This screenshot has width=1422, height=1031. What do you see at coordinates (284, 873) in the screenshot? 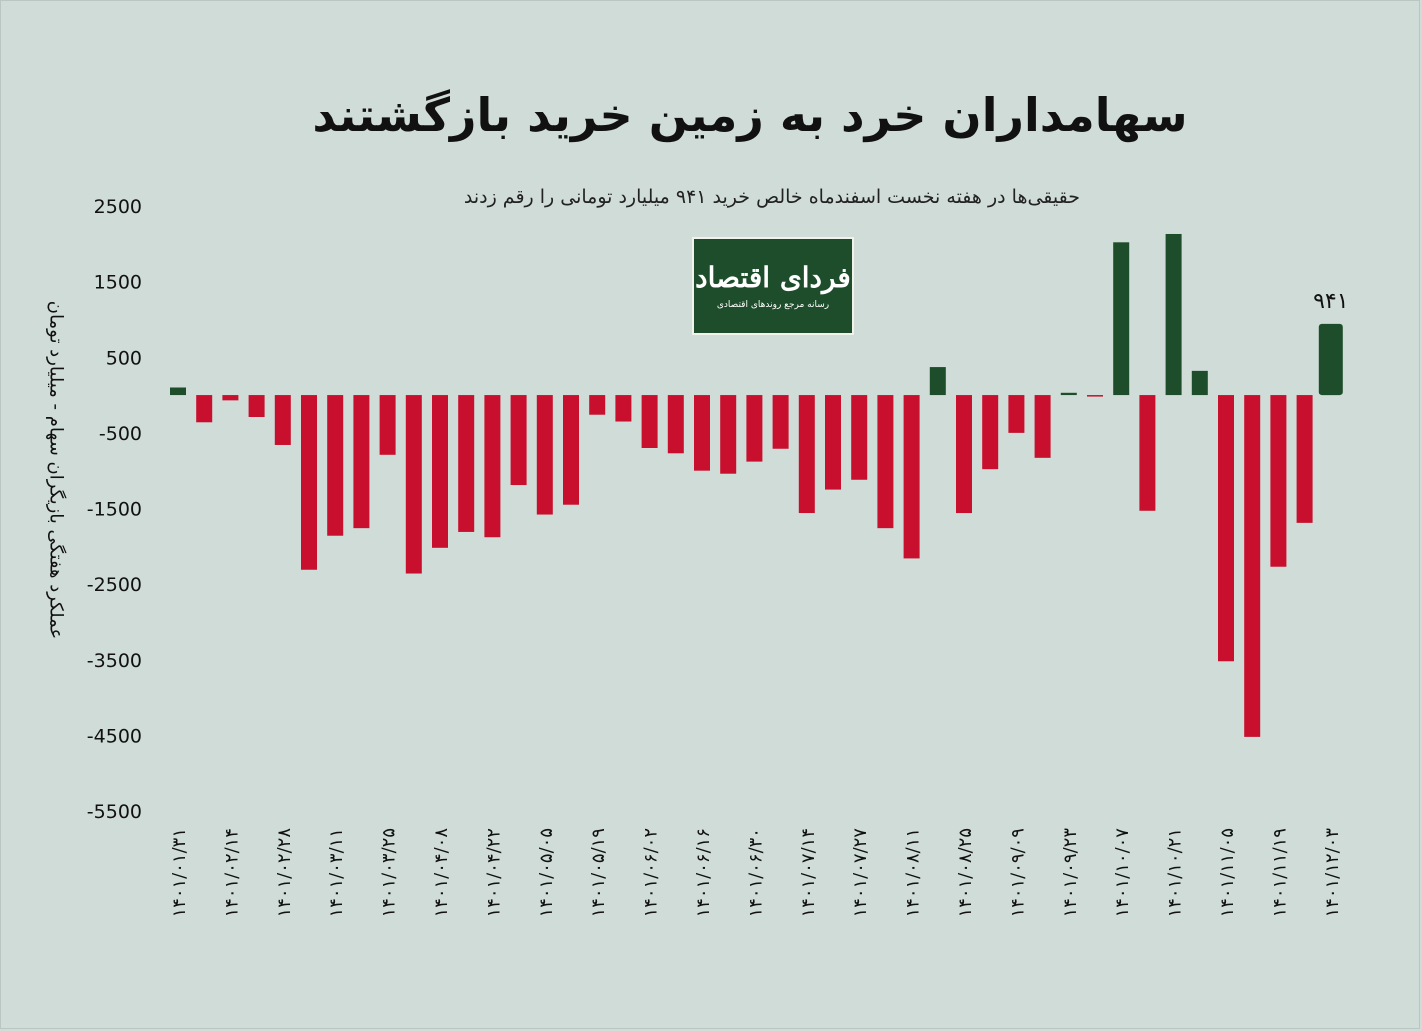
I see `x-tick-label: ۱۴۰۱/۰۲/۲۸` at bounding box center [284, 873].